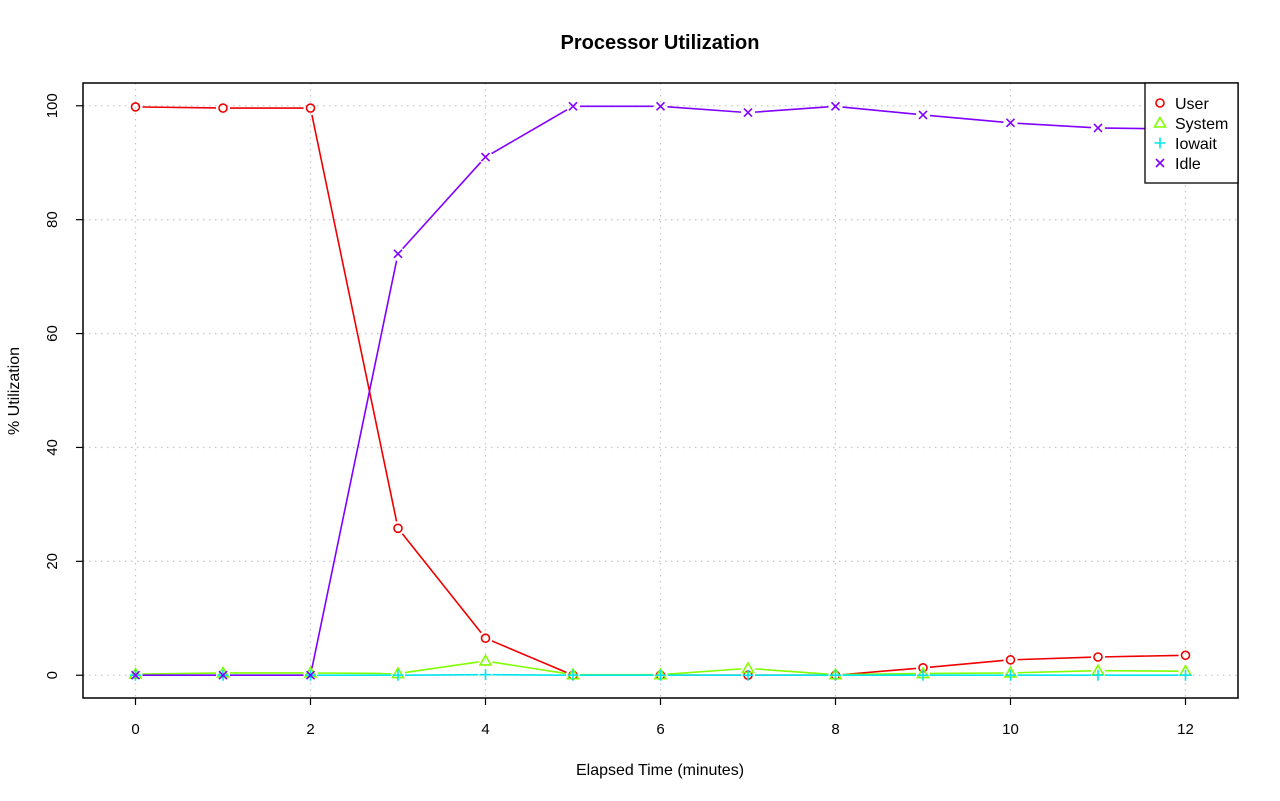 This screenshot has height=801, width=1280. I want to click on legend-label: Idle, so click(1188, 164).